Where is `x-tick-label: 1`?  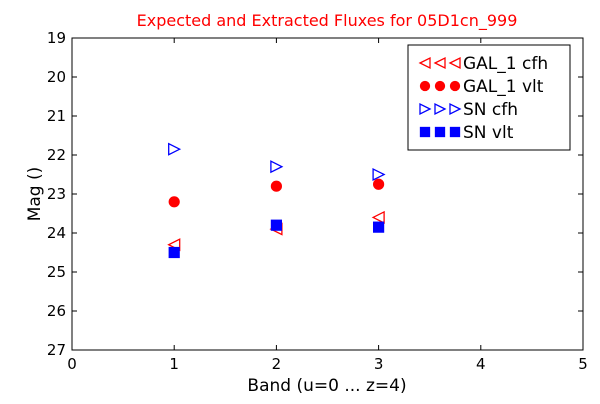 x-tick-label: 1 is located at coordinates (174, 364).